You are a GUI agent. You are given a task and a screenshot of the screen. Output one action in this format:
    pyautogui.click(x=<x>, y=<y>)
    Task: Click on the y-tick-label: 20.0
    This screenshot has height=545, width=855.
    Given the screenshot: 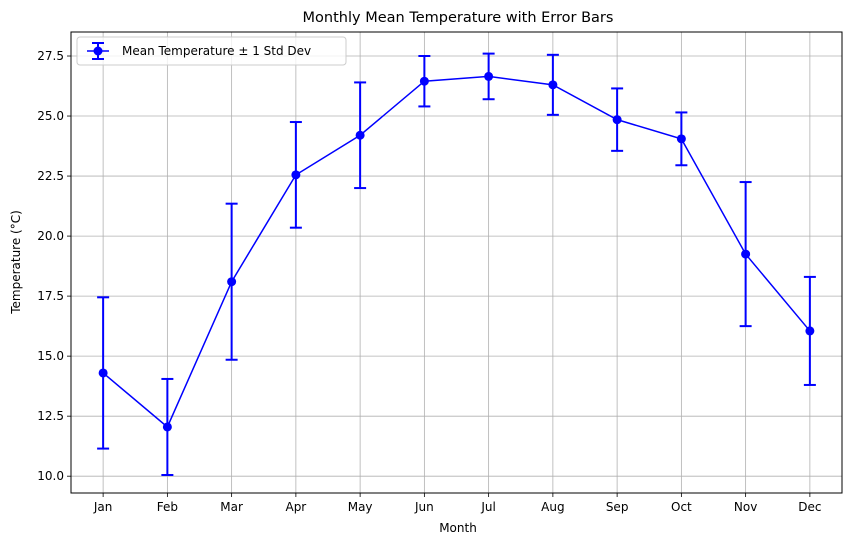 What is the action you would take?
    pyautogui.click(x=50, y=236)
    